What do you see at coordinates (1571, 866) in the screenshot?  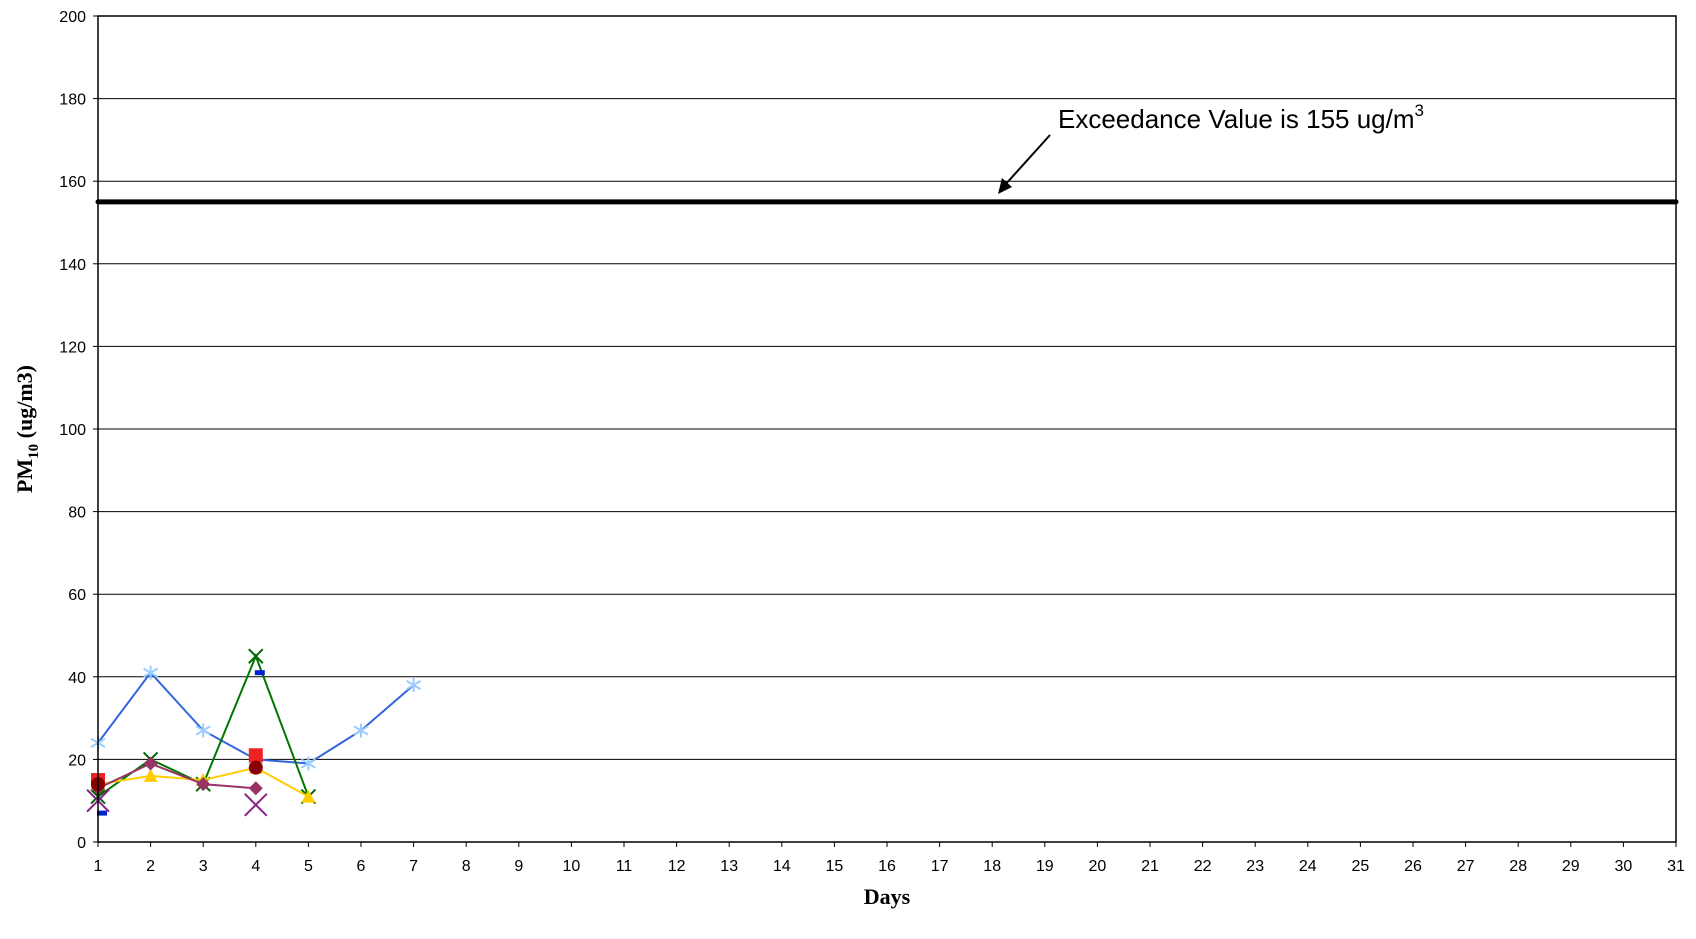 I see `xtick-label-29: 29` at bounding box center [1571, 866].